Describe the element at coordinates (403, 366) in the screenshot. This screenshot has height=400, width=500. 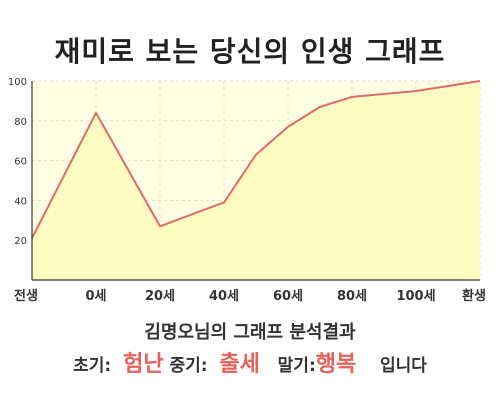
I see `ending-text: 입니다` at that location.